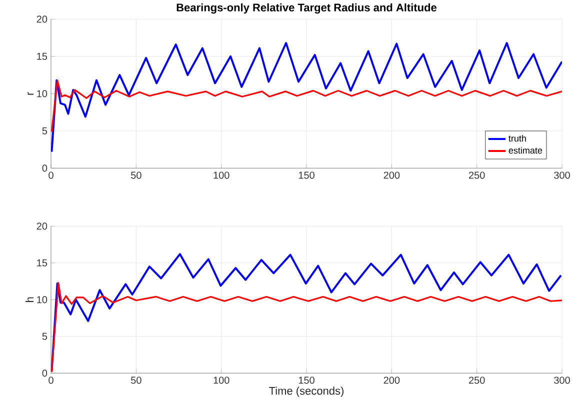 Image resolution: width=585 pixels, height=417 pixels. What do you see at coordinates (306, 391) in the screenshot?
I see `x-axis-title: Time (seconds)` at bounding box center [306, 391].